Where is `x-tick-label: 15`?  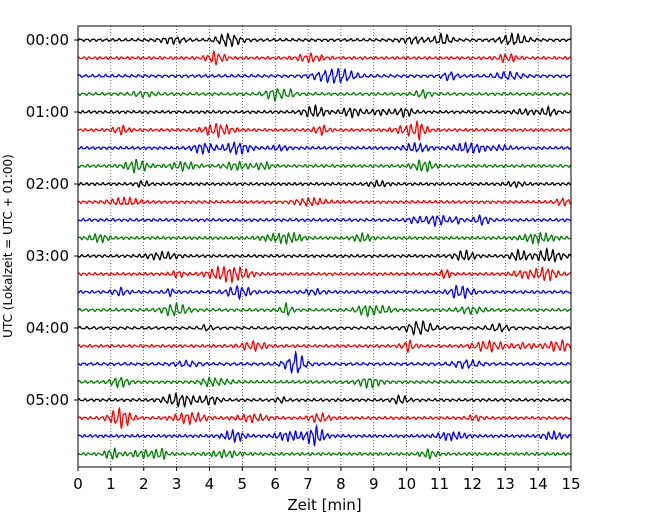
x-tick-label: 15 is located at coordinates (570, 484).